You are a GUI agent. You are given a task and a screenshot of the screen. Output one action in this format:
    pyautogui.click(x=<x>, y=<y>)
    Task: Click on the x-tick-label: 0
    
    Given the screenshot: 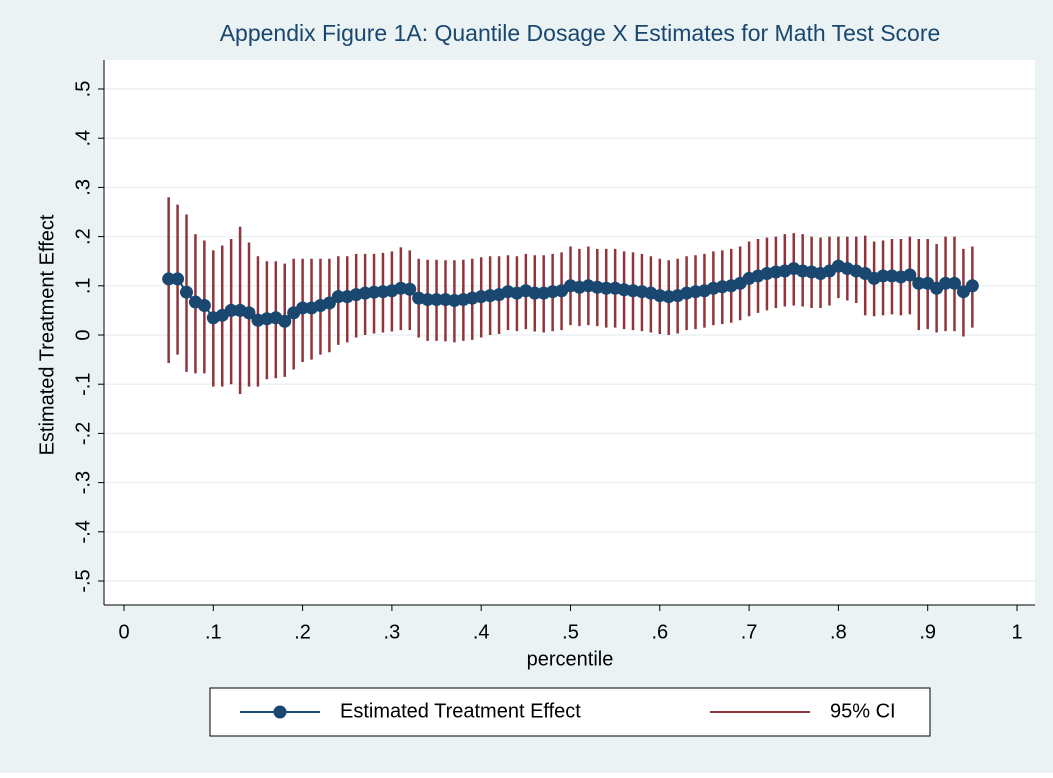 What is the action you would take?
    pyautogui.click(x=123, y=632)
    